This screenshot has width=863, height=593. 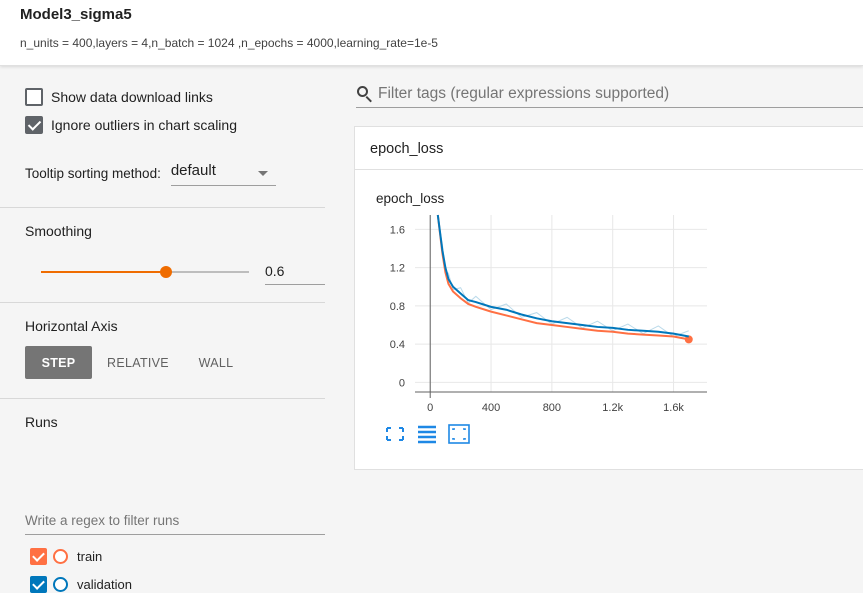 What do you see at coordinates (34, 97) in the screenshot?
I see `show-download-checkbox` at bounding box center [34, 97].